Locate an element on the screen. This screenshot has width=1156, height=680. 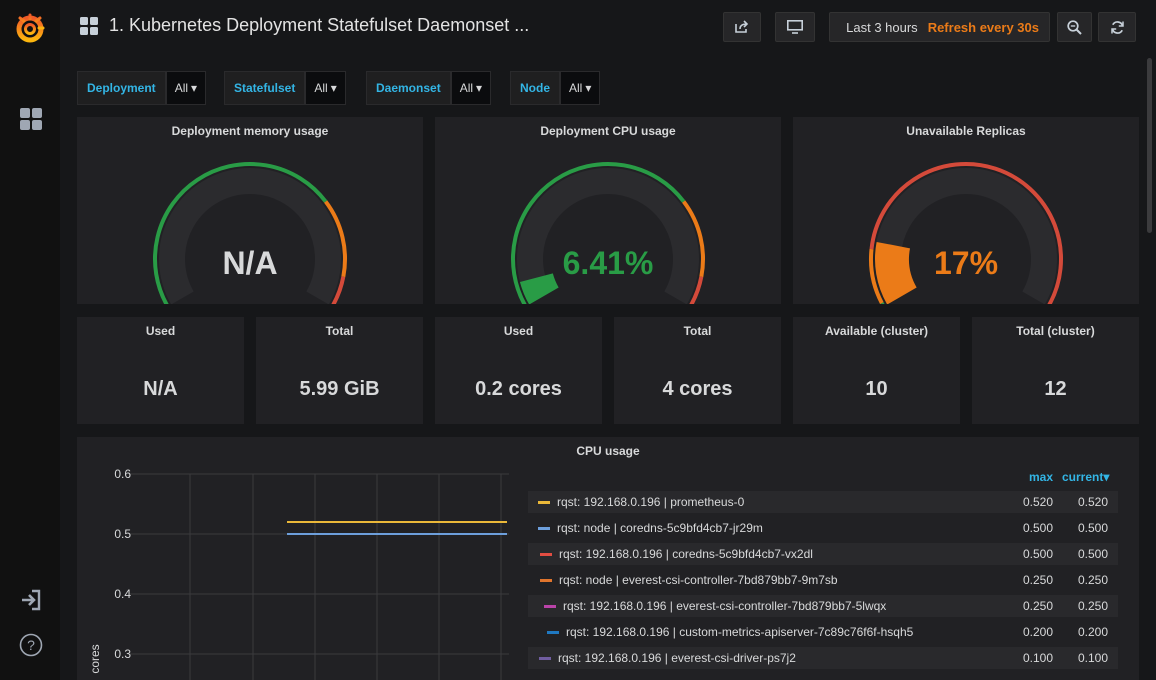
panel-title: Total (cluster) is located at coordinates (1055, 331).